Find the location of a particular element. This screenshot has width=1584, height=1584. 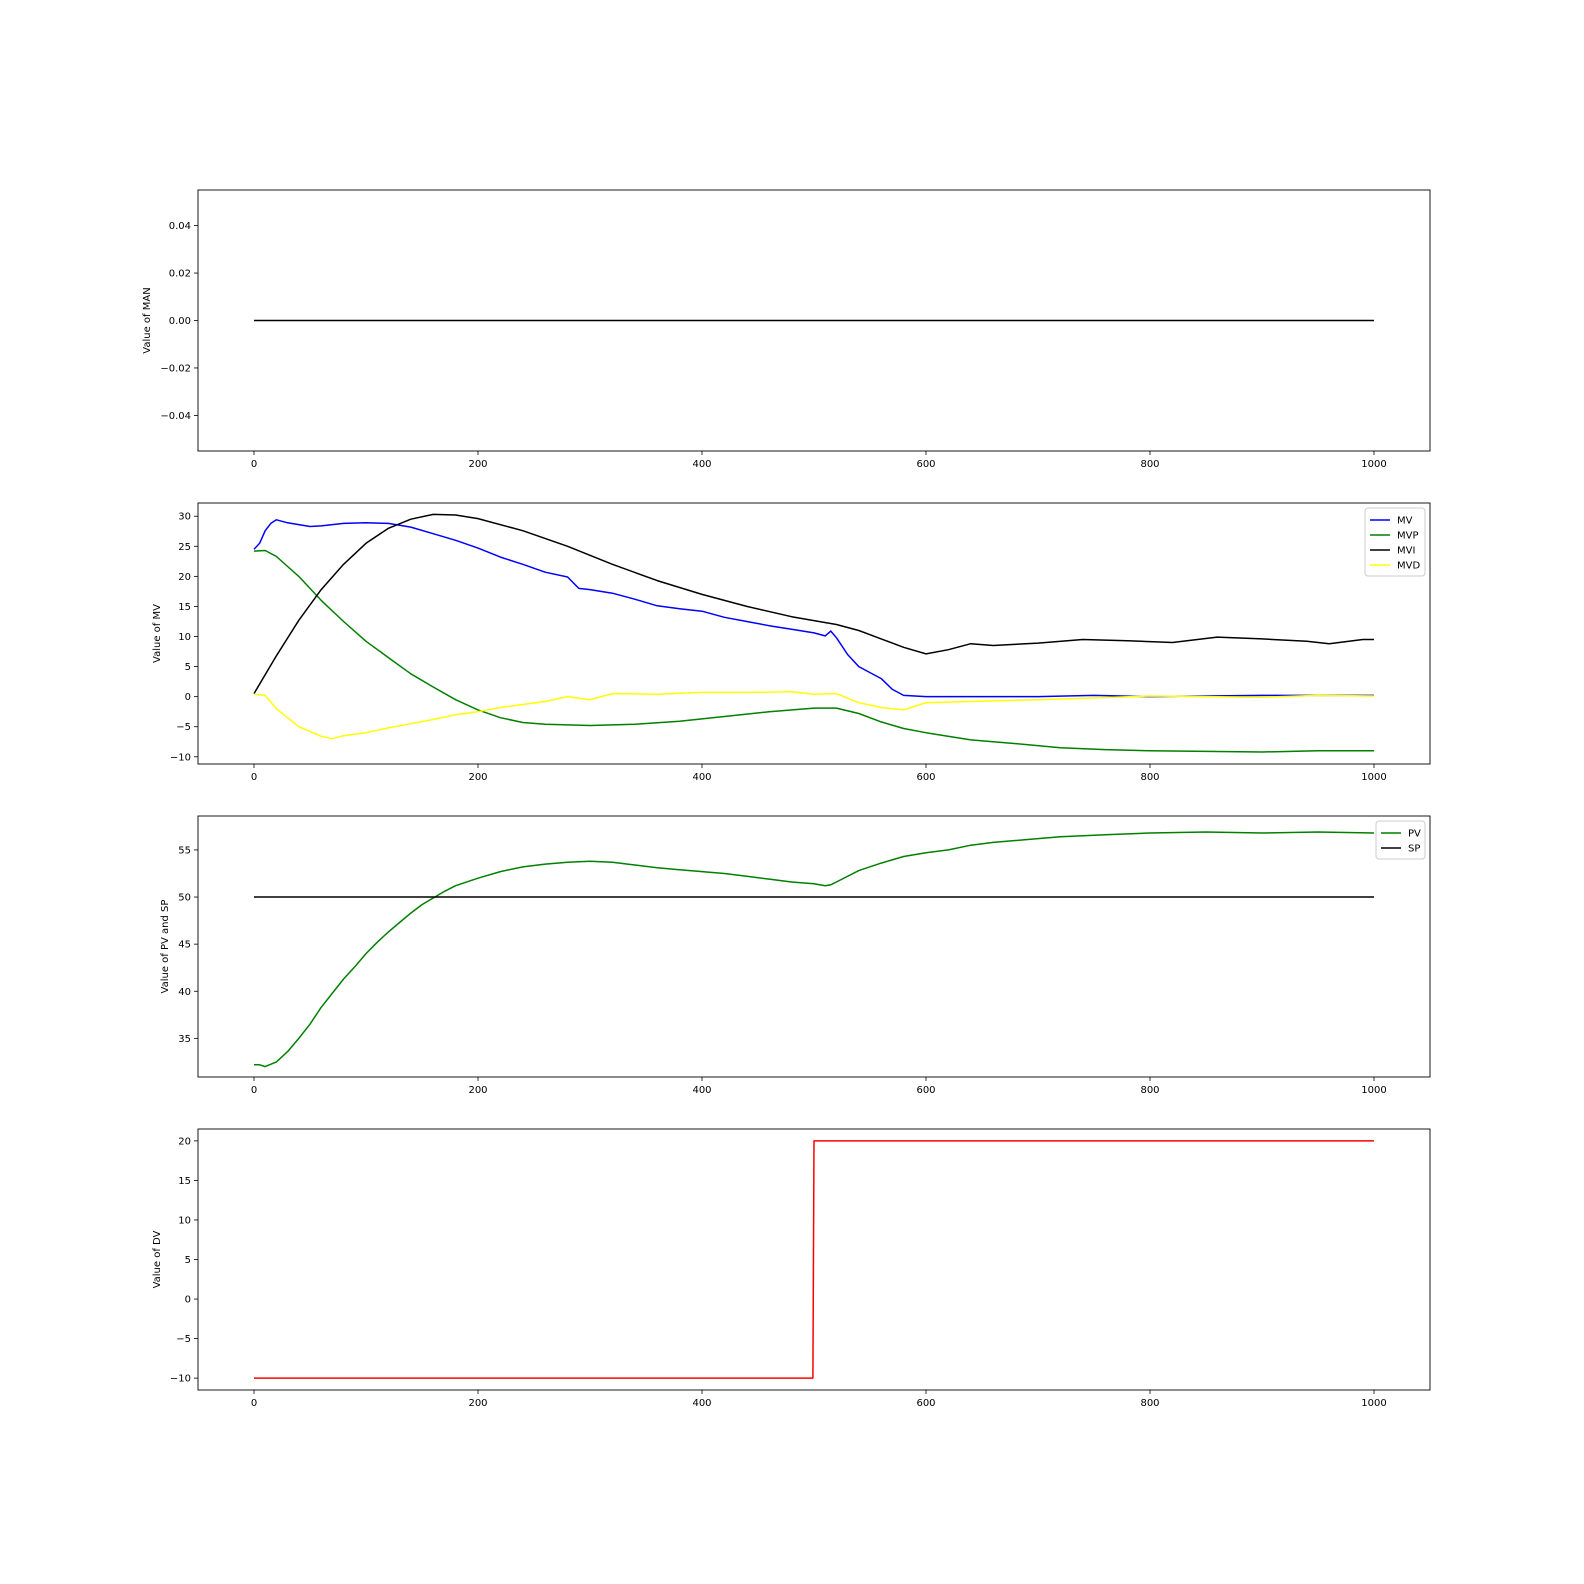

y-tick-label: 0.04 is located at coordinates (180, 226).